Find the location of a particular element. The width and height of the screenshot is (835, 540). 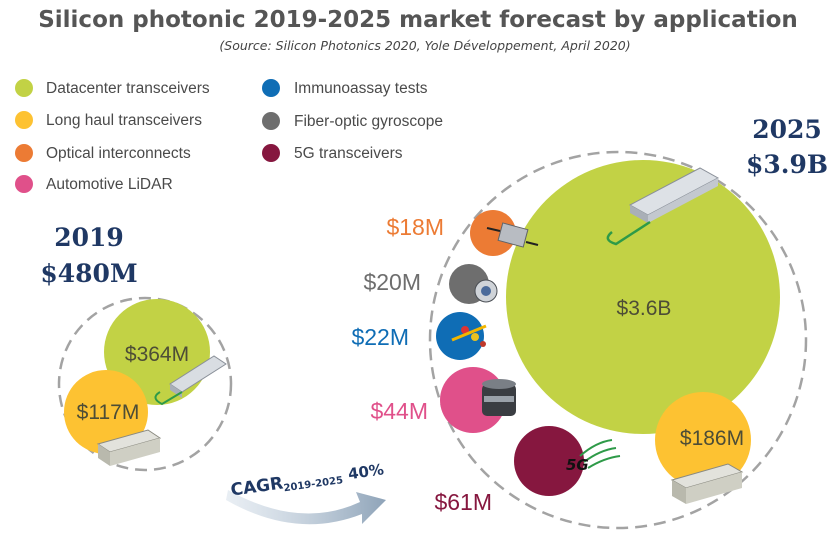

legend-label-lidar: Automotive LiDAR is located at coordinates (109, 184).